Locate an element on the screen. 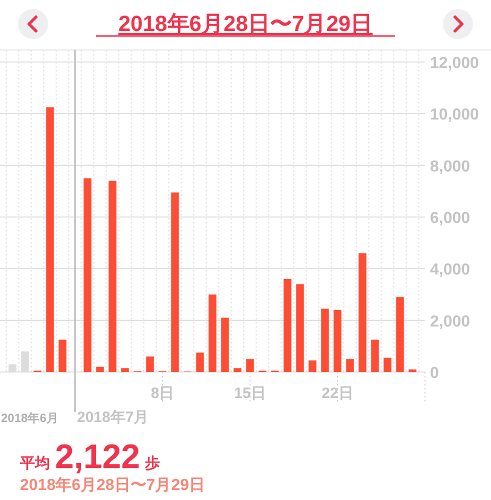  y-tick-label: 8,000 is located at coordinates (450, 167).